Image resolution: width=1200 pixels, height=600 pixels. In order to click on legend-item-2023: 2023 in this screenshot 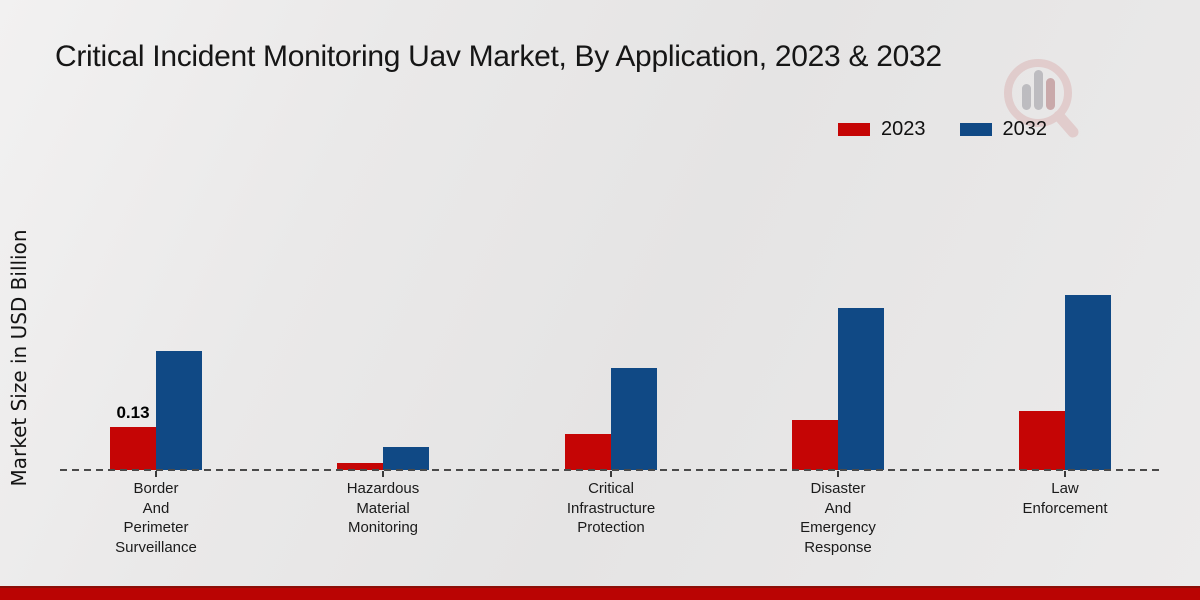, I will do `click(882, 129)`.